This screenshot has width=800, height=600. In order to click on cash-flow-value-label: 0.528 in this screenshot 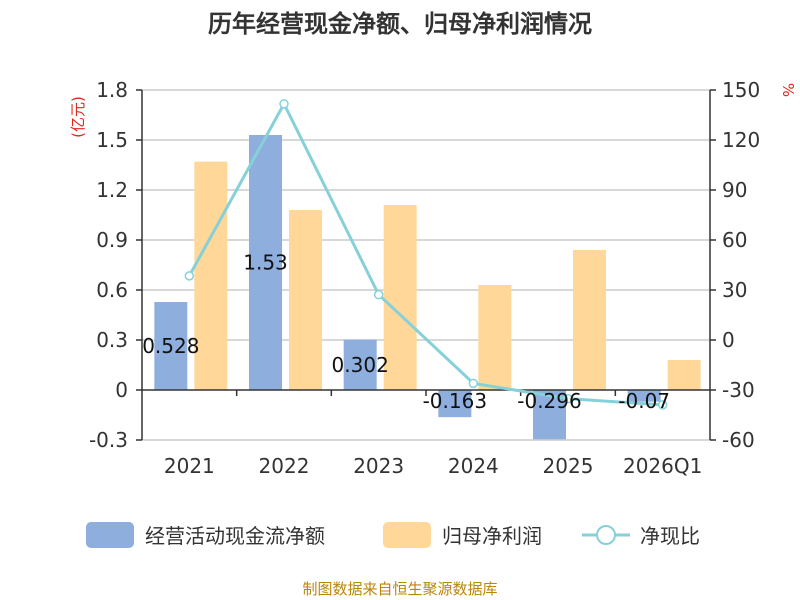, I will do `click(170, 346)`.